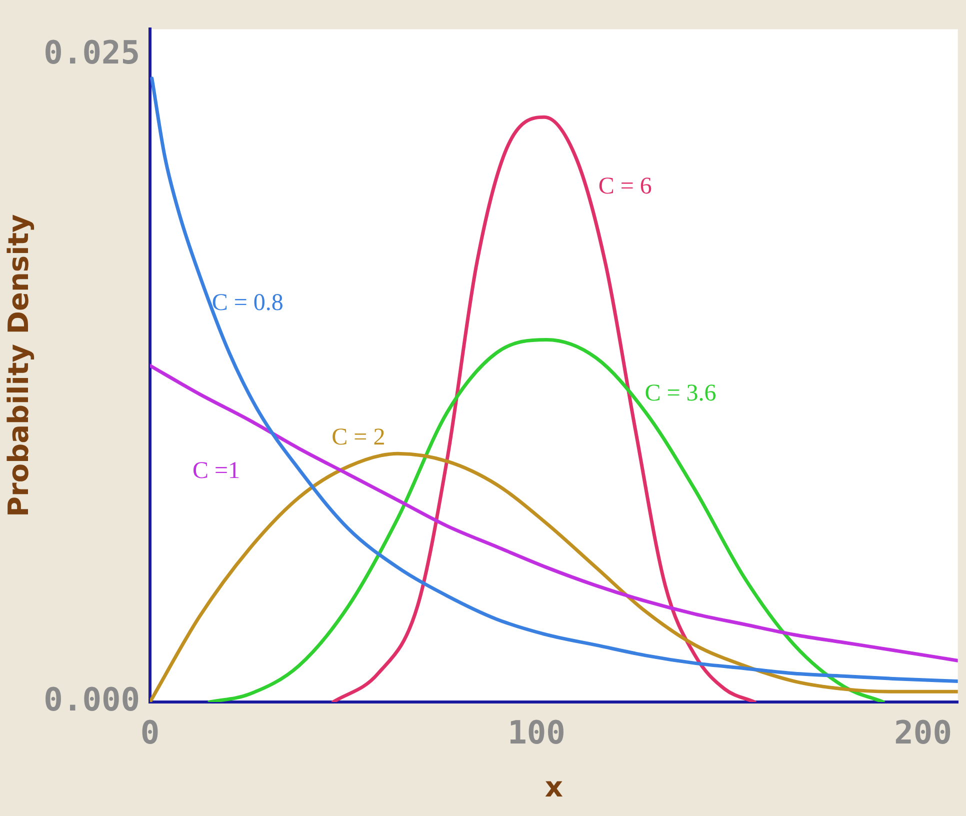  I want to click on series-label: C = 3.6, so click(680, 393).